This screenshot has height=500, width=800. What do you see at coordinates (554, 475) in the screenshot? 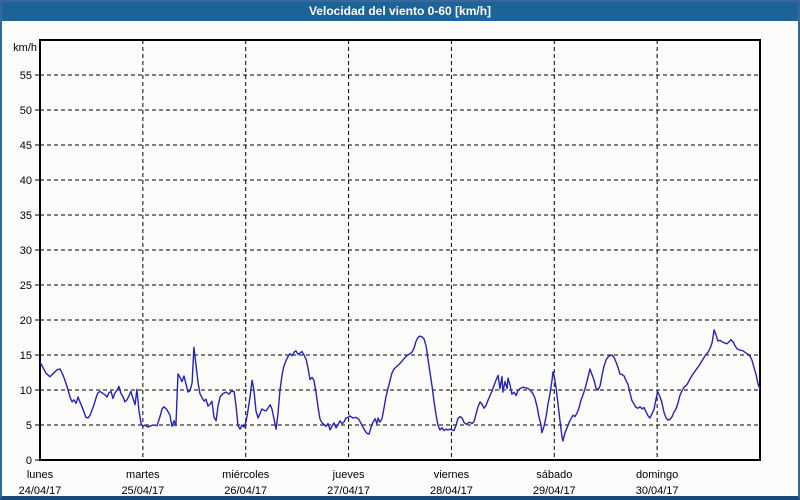
I see `x-day-name-label: sábado` at bounding box center [554, 475].